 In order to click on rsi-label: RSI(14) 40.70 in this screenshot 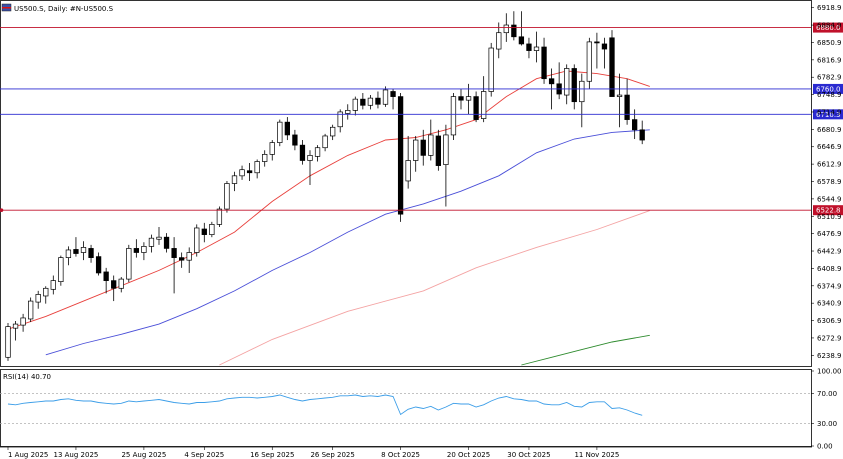, I will do `click(27, 377)`.